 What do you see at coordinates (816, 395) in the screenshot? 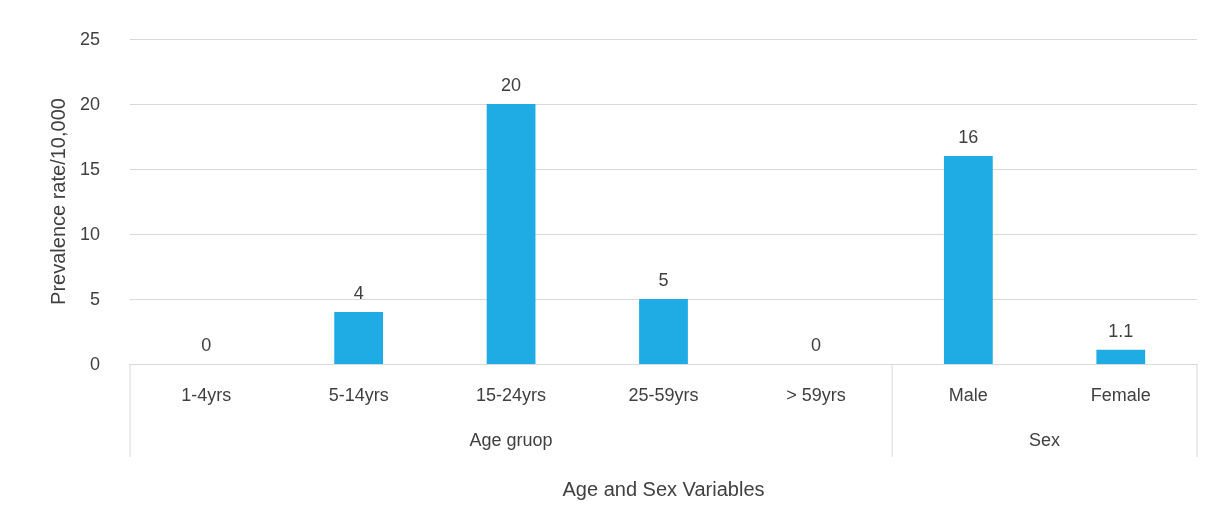
I see `x-tick-label: > 59yrs` at bounding box center [816, 395].